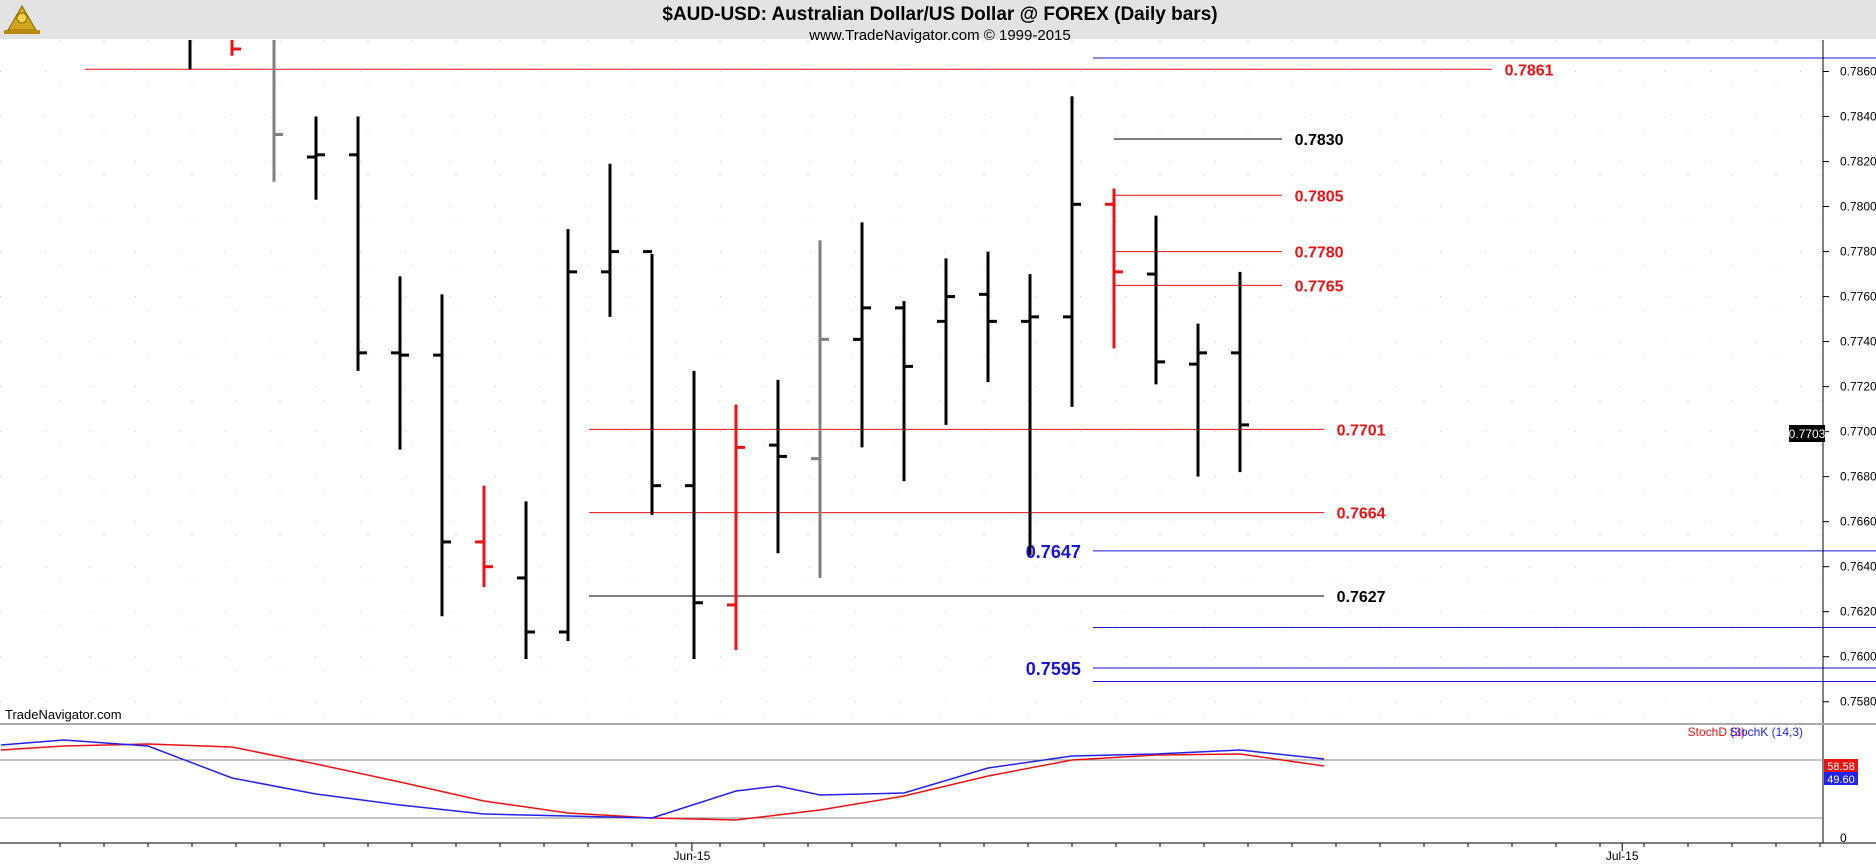 The width and height of the screenshot is (1876, 868). I want to click on date-axis: Jun-15 Jul-15, so click(940, 853).